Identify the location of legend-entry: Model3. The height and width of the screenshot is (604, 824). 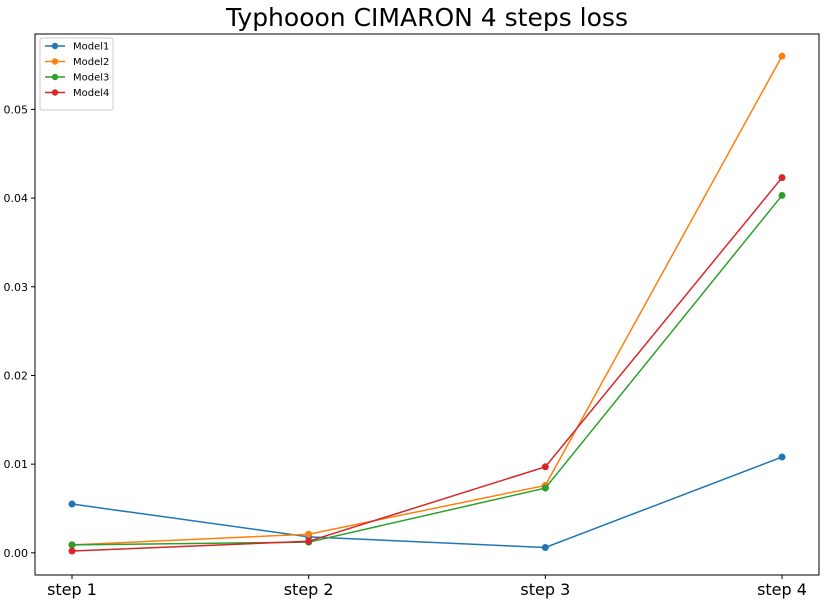
(77, 78).